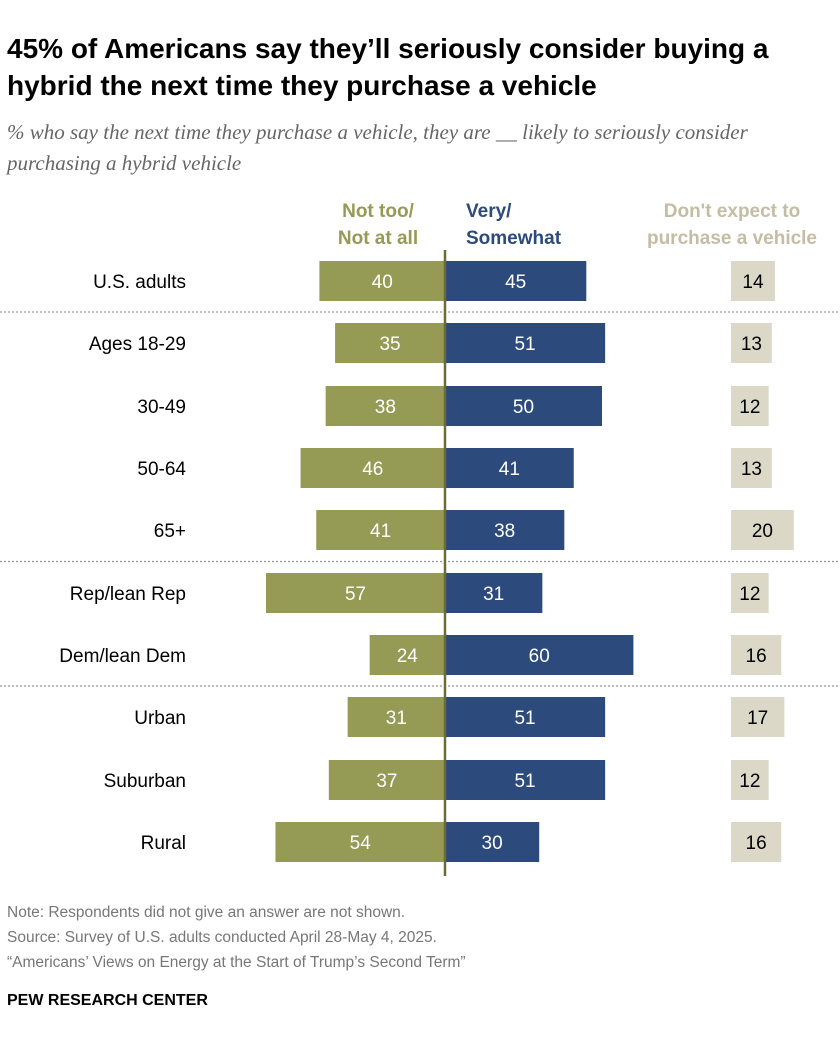 This screenshot has width=840, height=1052. Describe the element at coordinates (161, 407) in the screenshot. I see `category-label: 30-49` at that location.